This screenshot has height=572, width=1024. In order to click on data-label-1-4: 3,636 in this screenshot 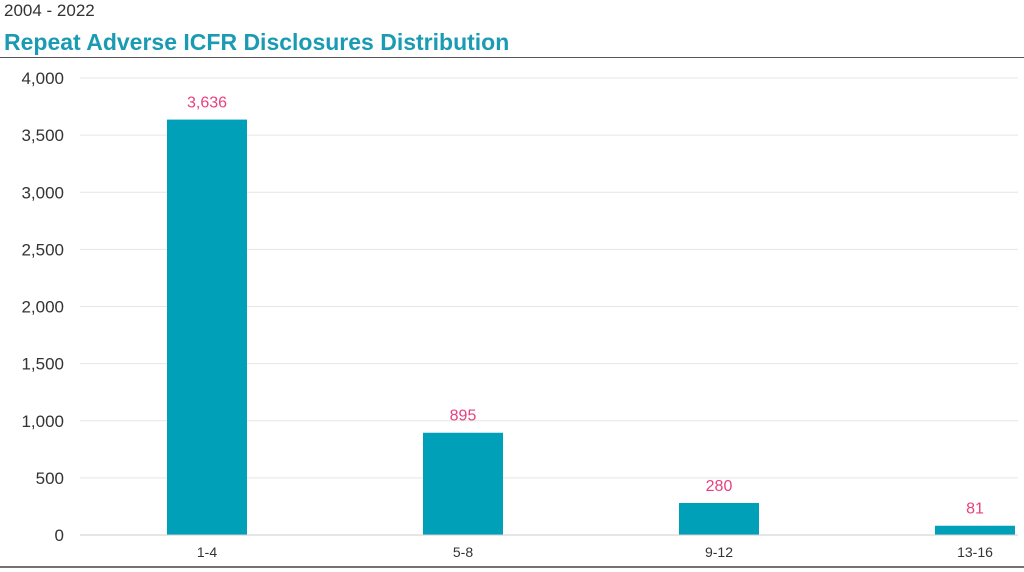, I will do `click(207, 103)`.